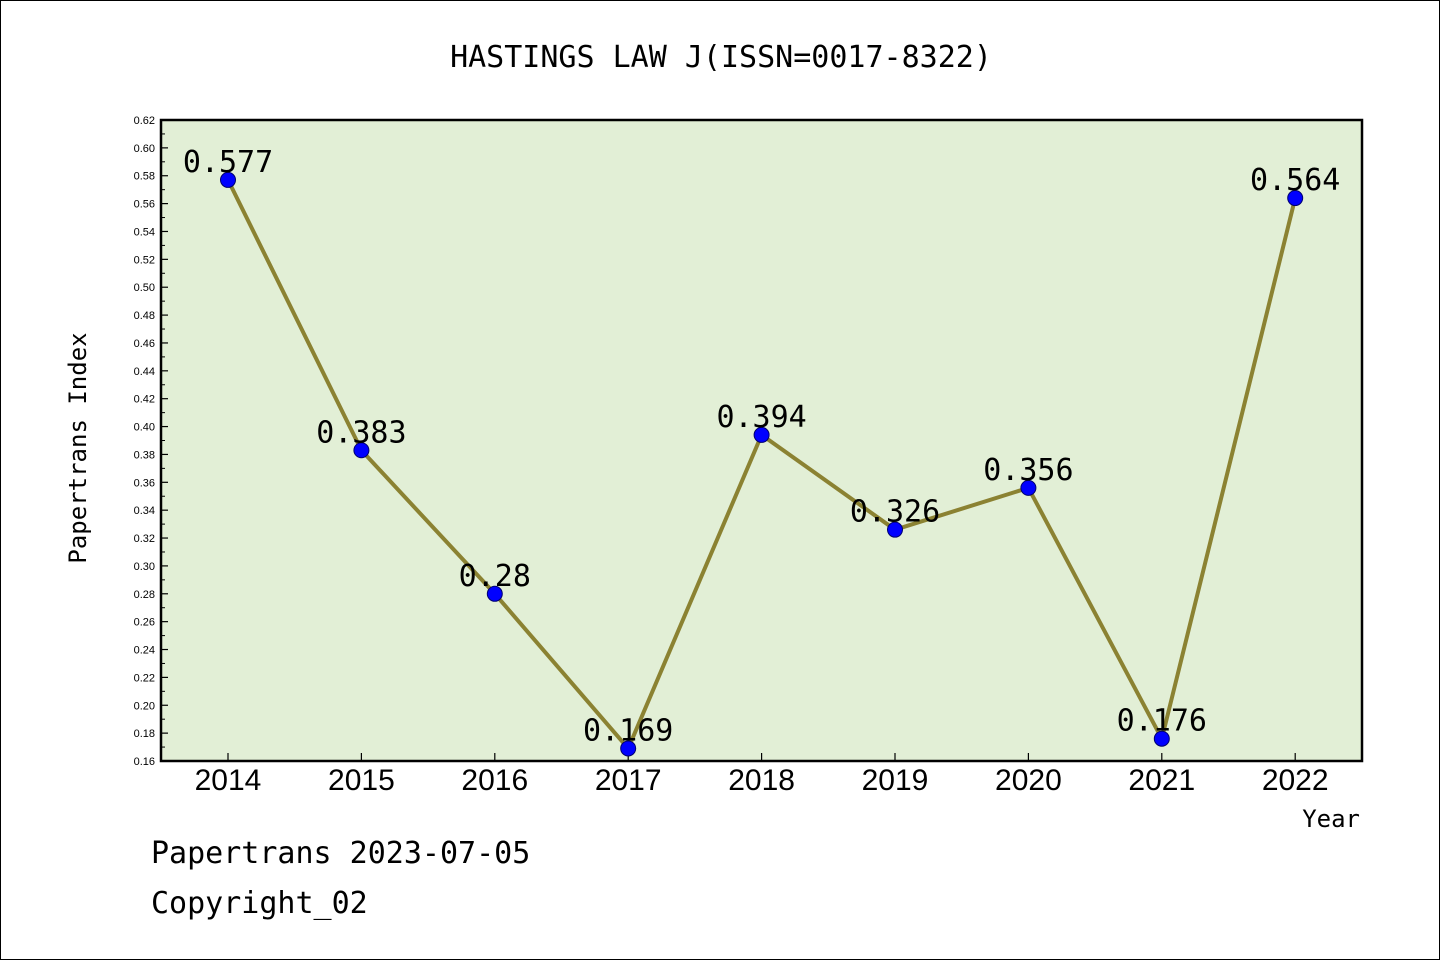  I want to click on y-tick-label: 0.38, so click(144, 455).